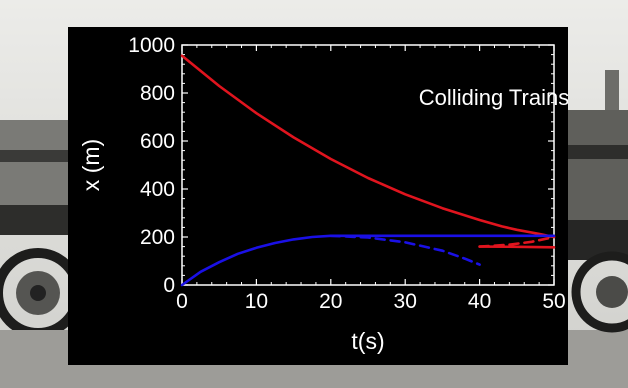 This screenshot has width=628, height=388. Describe the element at coordinates (405, 301) in the screenshot. I see `x-tick-label: 30` at that location.